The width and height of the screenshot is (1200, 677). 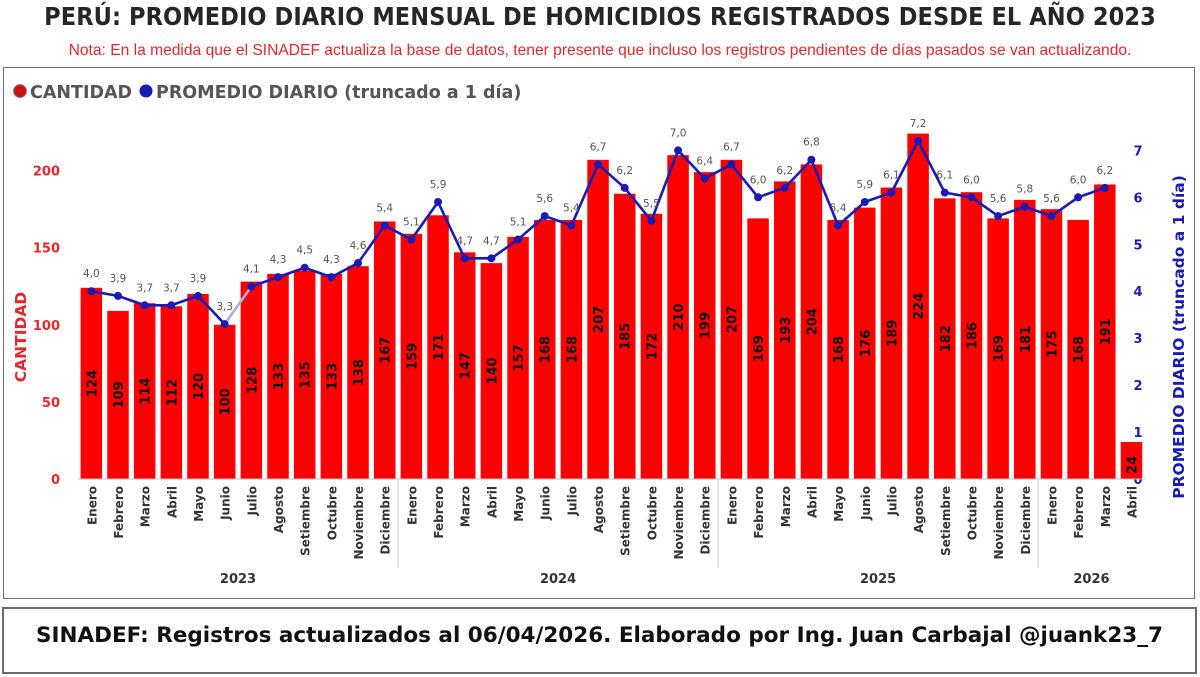 I want to click on right-tick-label: 1, so click(x=1137, y=433).